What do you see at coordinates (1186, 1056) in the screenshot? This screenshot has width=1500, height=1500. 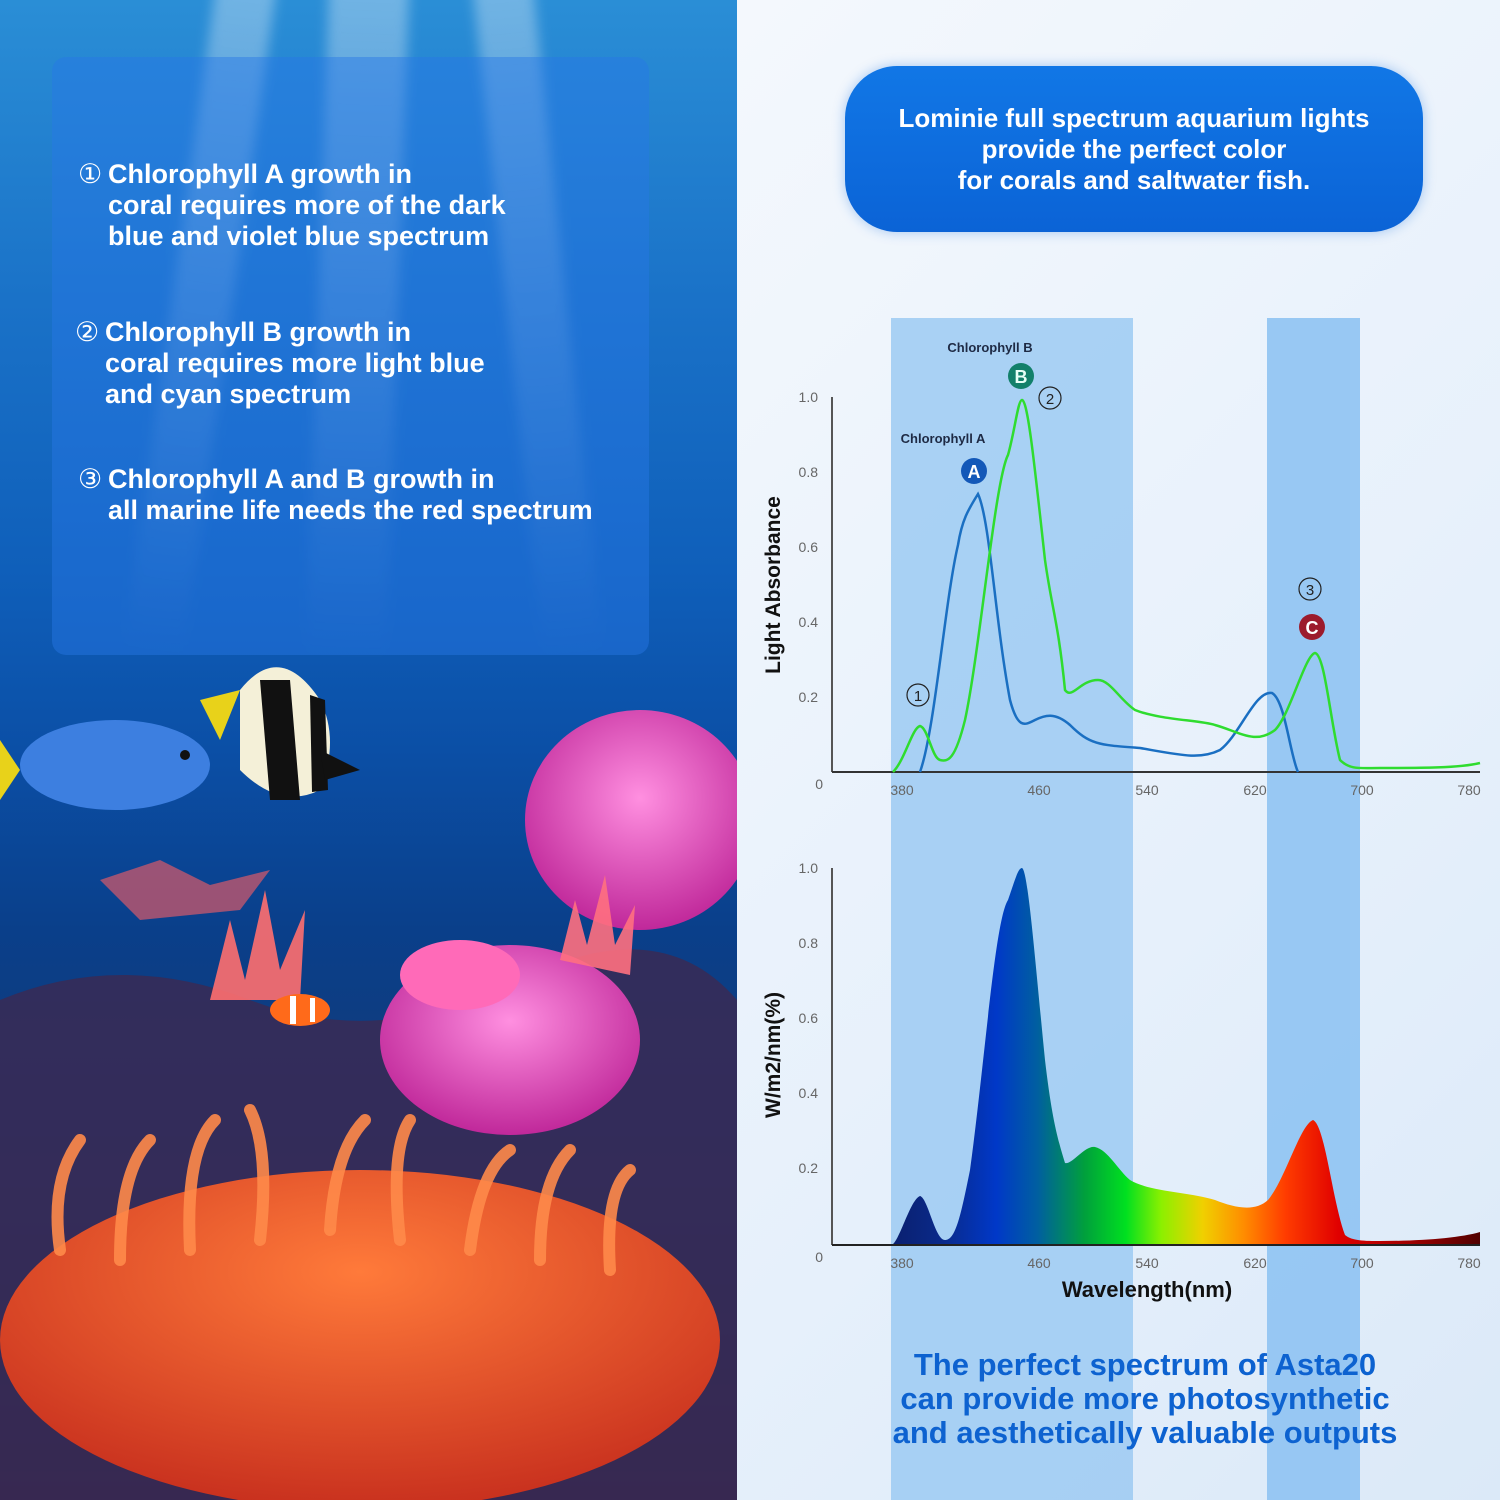 I see `spectrum-area` at bounding box center [1186, 1056].